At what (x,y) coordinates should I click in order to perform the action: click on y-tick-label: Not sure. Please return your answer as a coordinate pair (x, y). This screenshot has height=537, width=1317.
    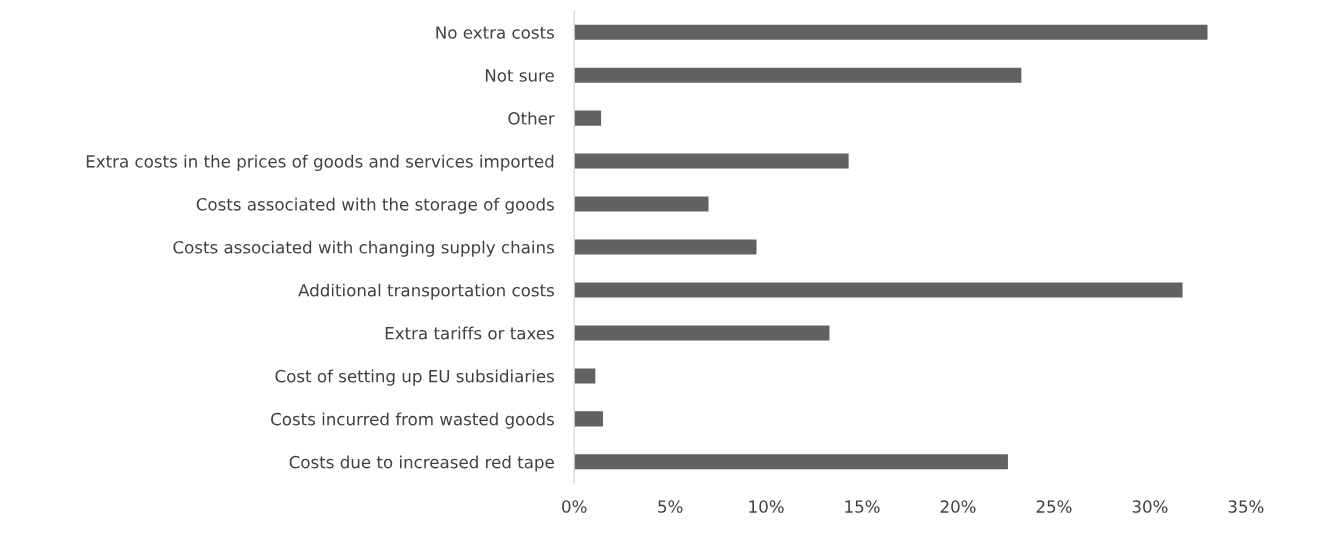
    Looking at the image, I should click on (519, 75).